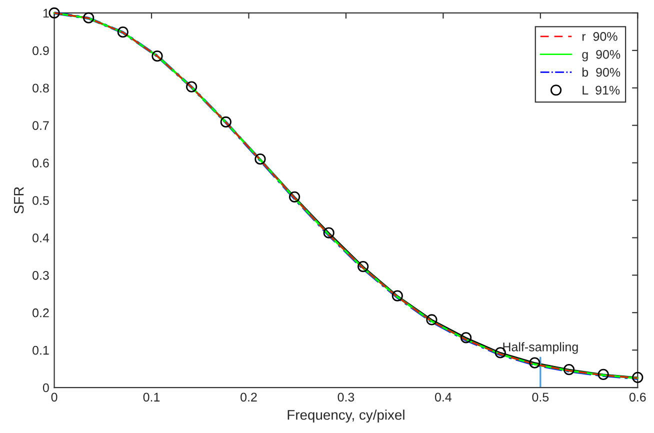  I want to click on legend-label: r 90%, so click(600, 36).